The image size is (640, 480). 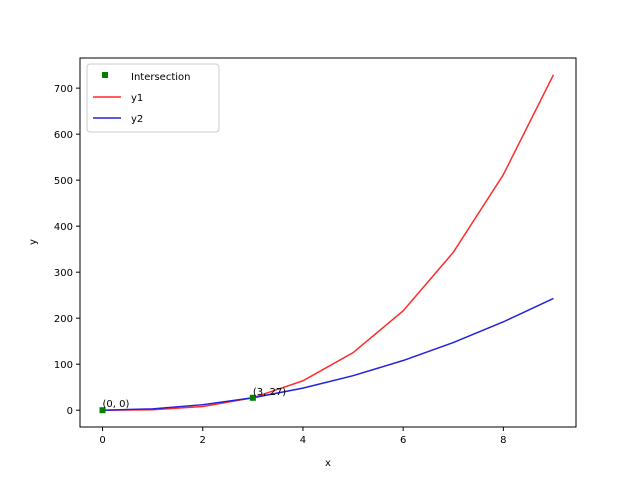 What do you see at coordinates (67, 250) in the screenshot?
I see `y-axis: 0 100 200 300 400 500 600 700` at bounding box center [67, 250].